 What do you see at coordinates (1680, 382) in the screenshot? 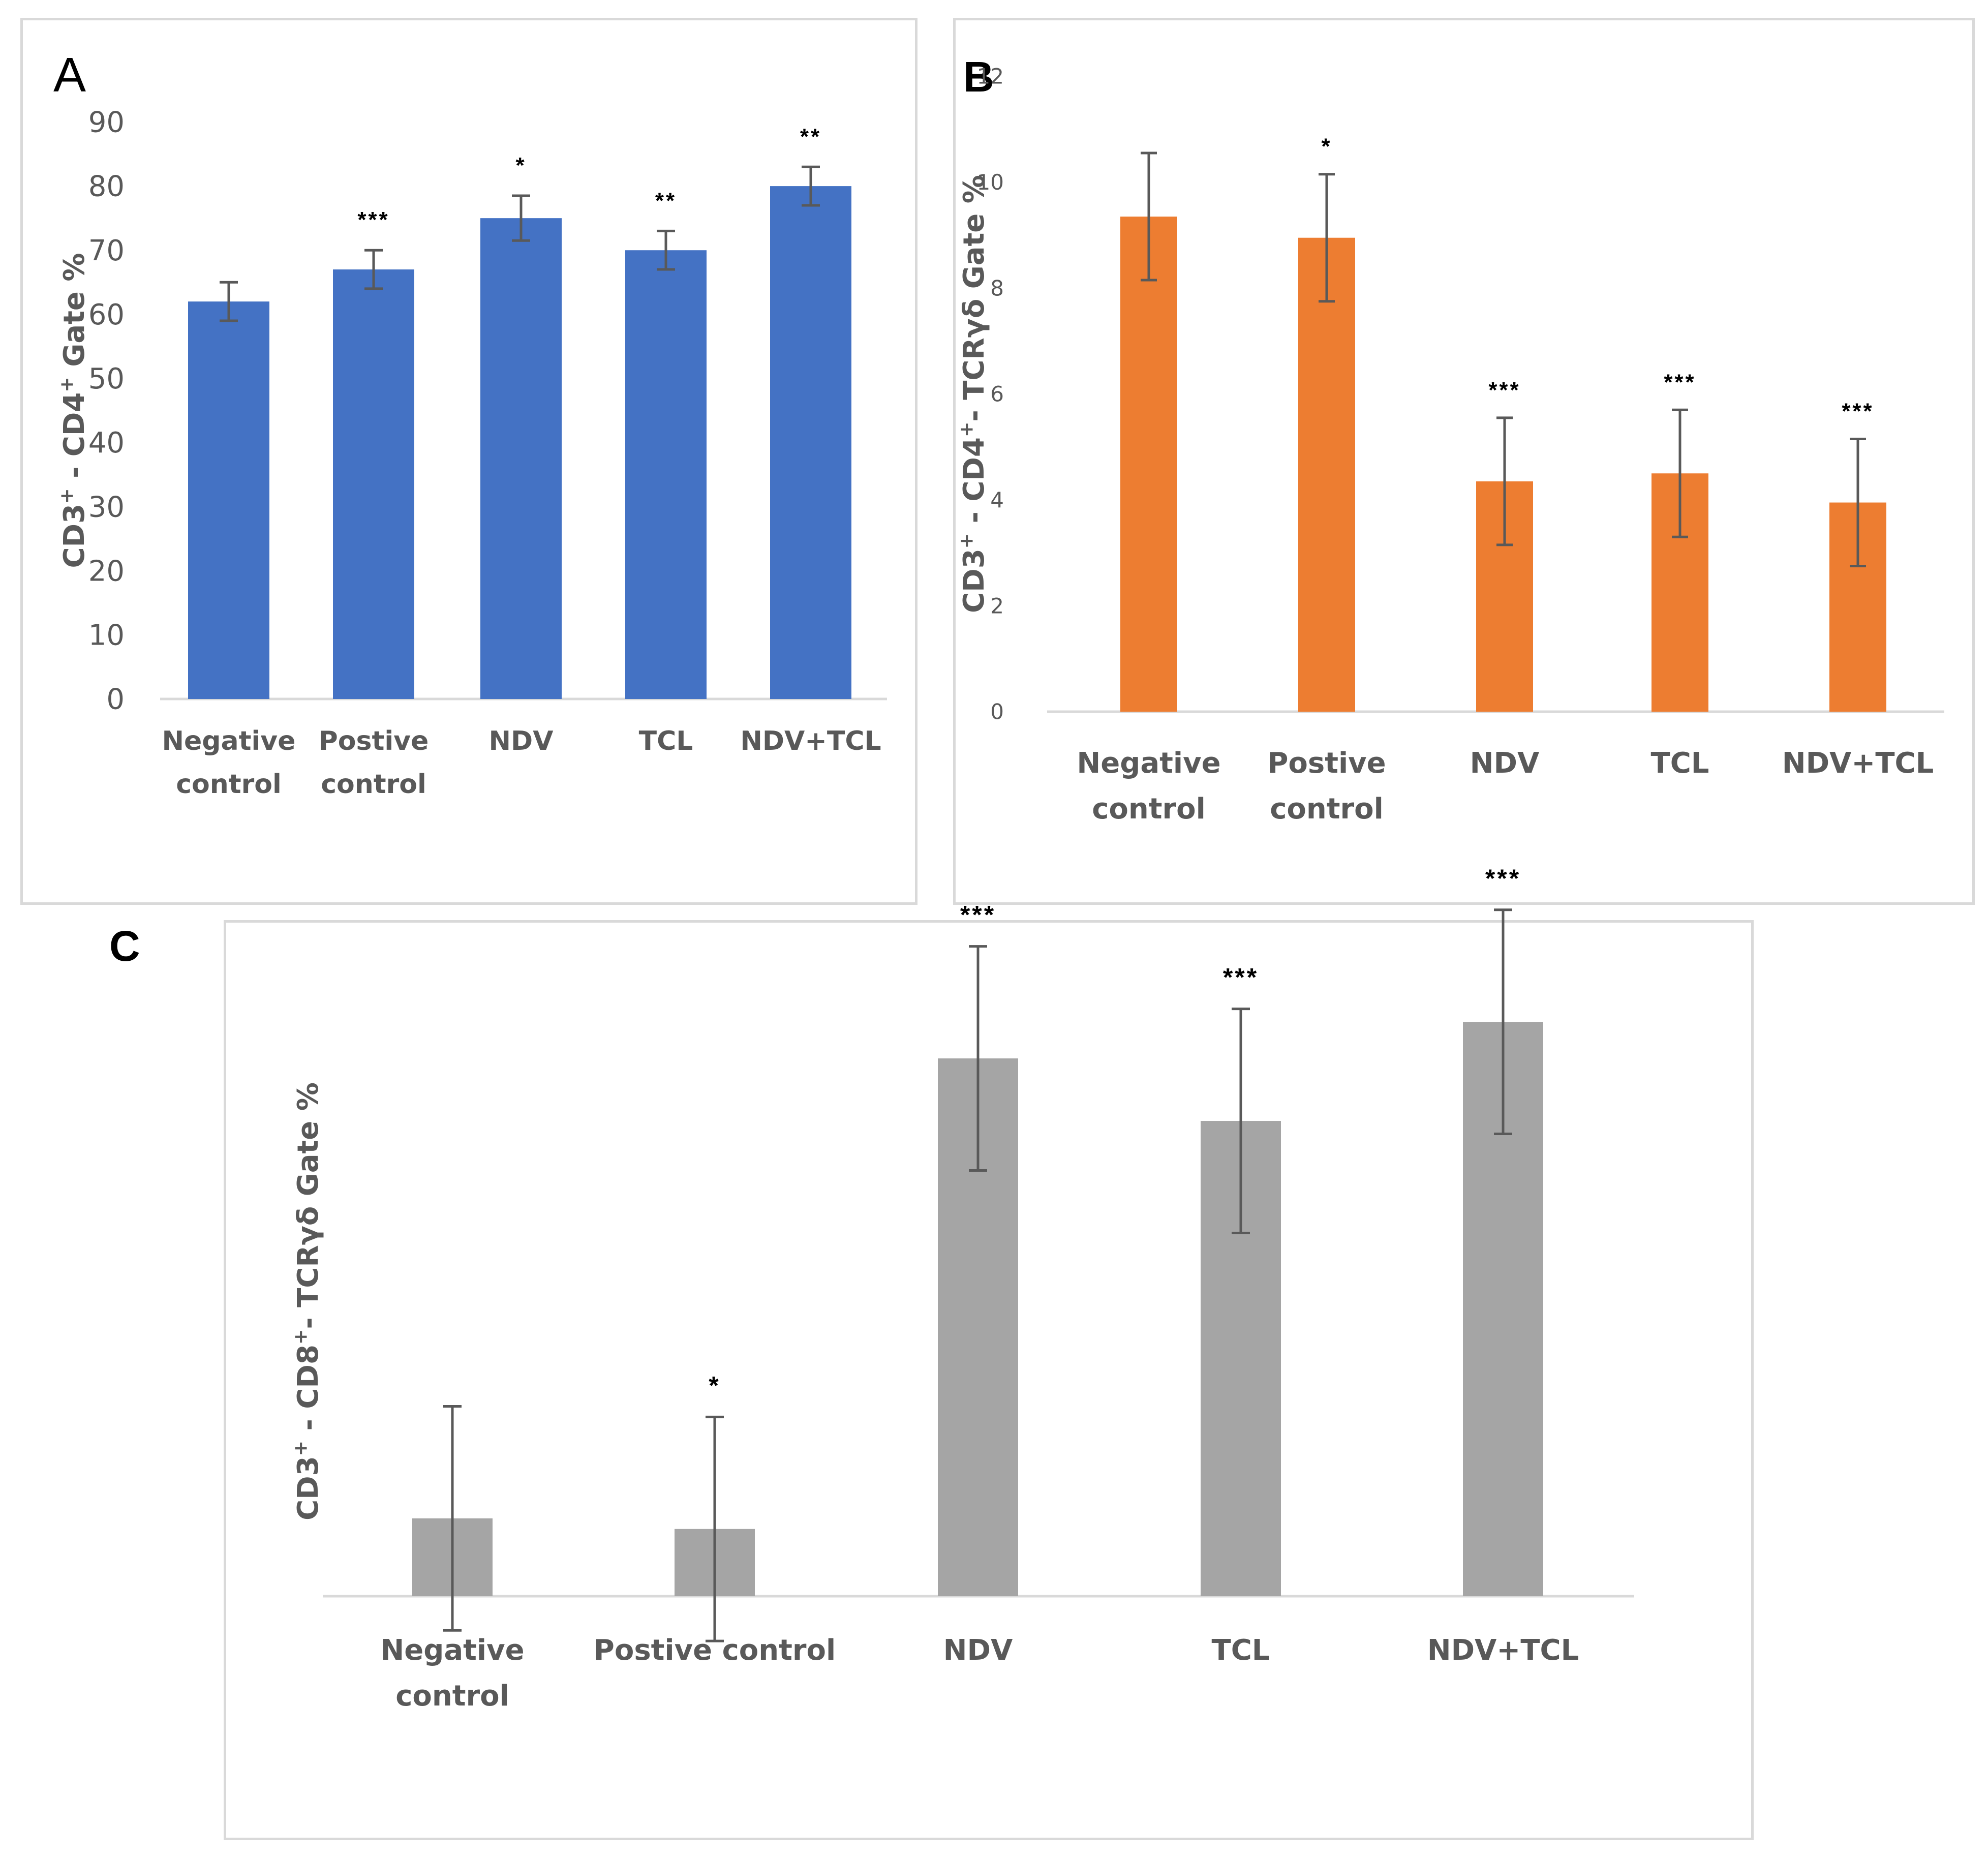
I see `chart-b-significance-3: ***` at bounding box center [1680, 382].